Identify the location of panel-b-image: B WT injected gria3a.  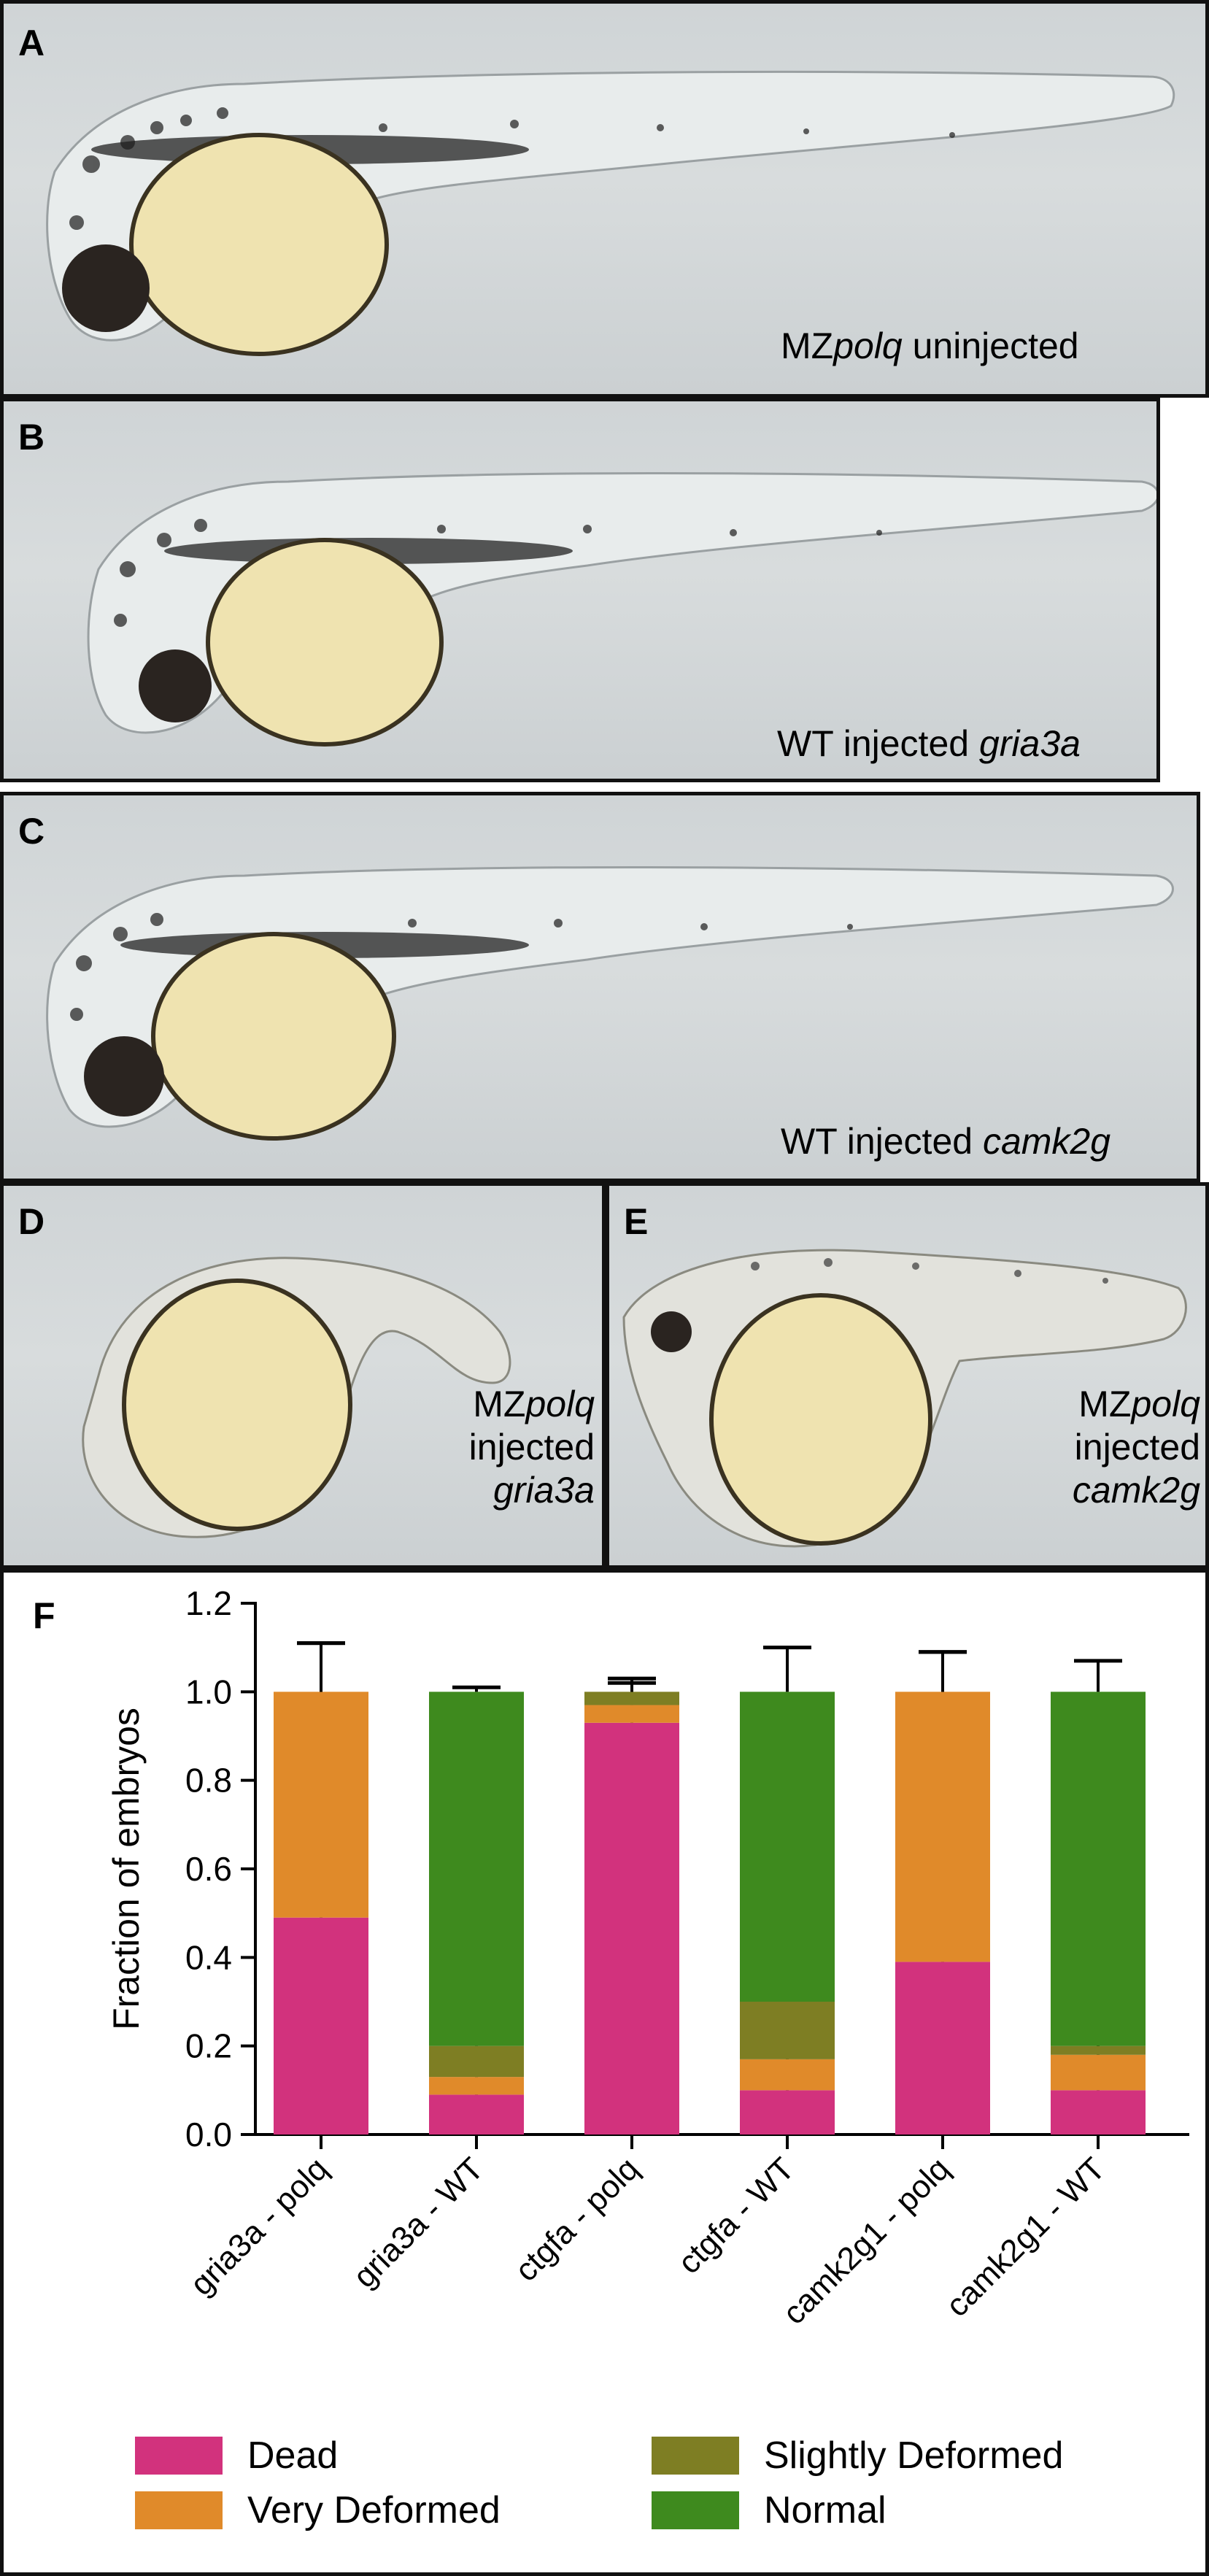
(580, 590).